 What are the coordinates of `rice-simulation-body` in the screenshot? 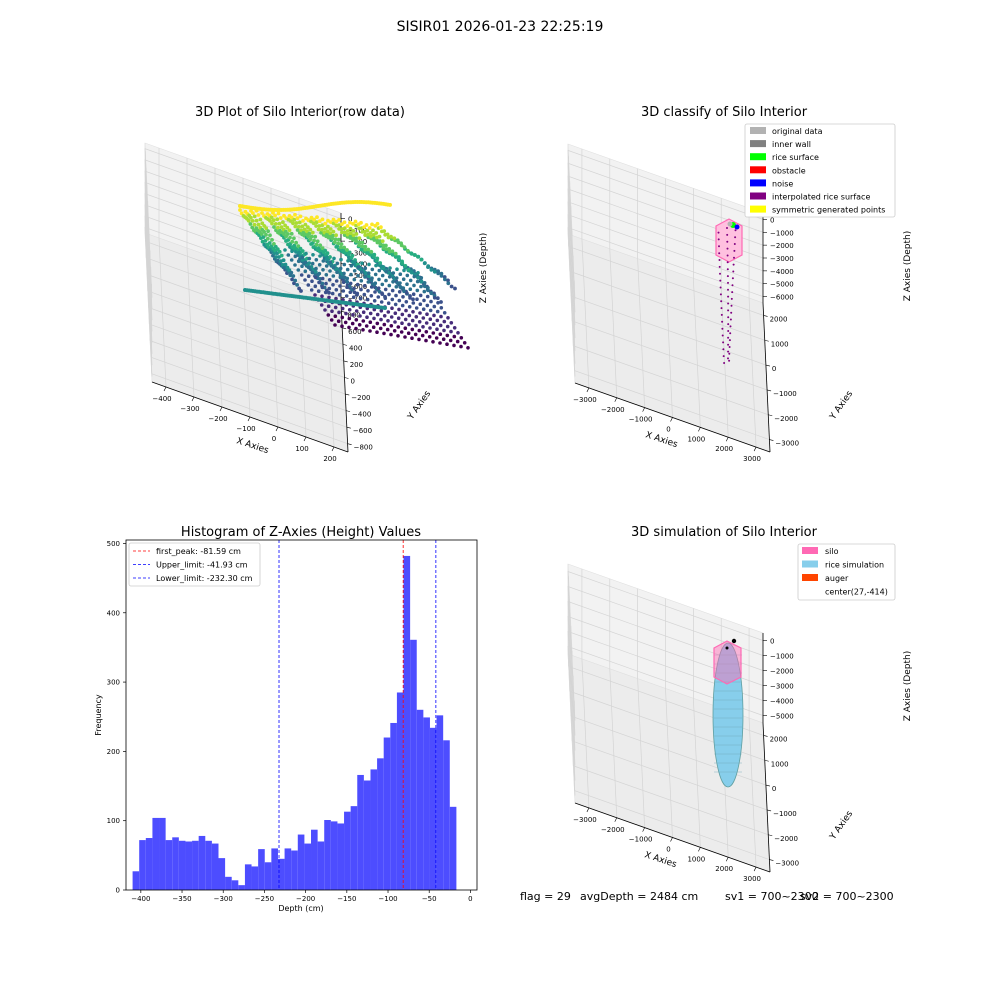 It's located at (728, 715).